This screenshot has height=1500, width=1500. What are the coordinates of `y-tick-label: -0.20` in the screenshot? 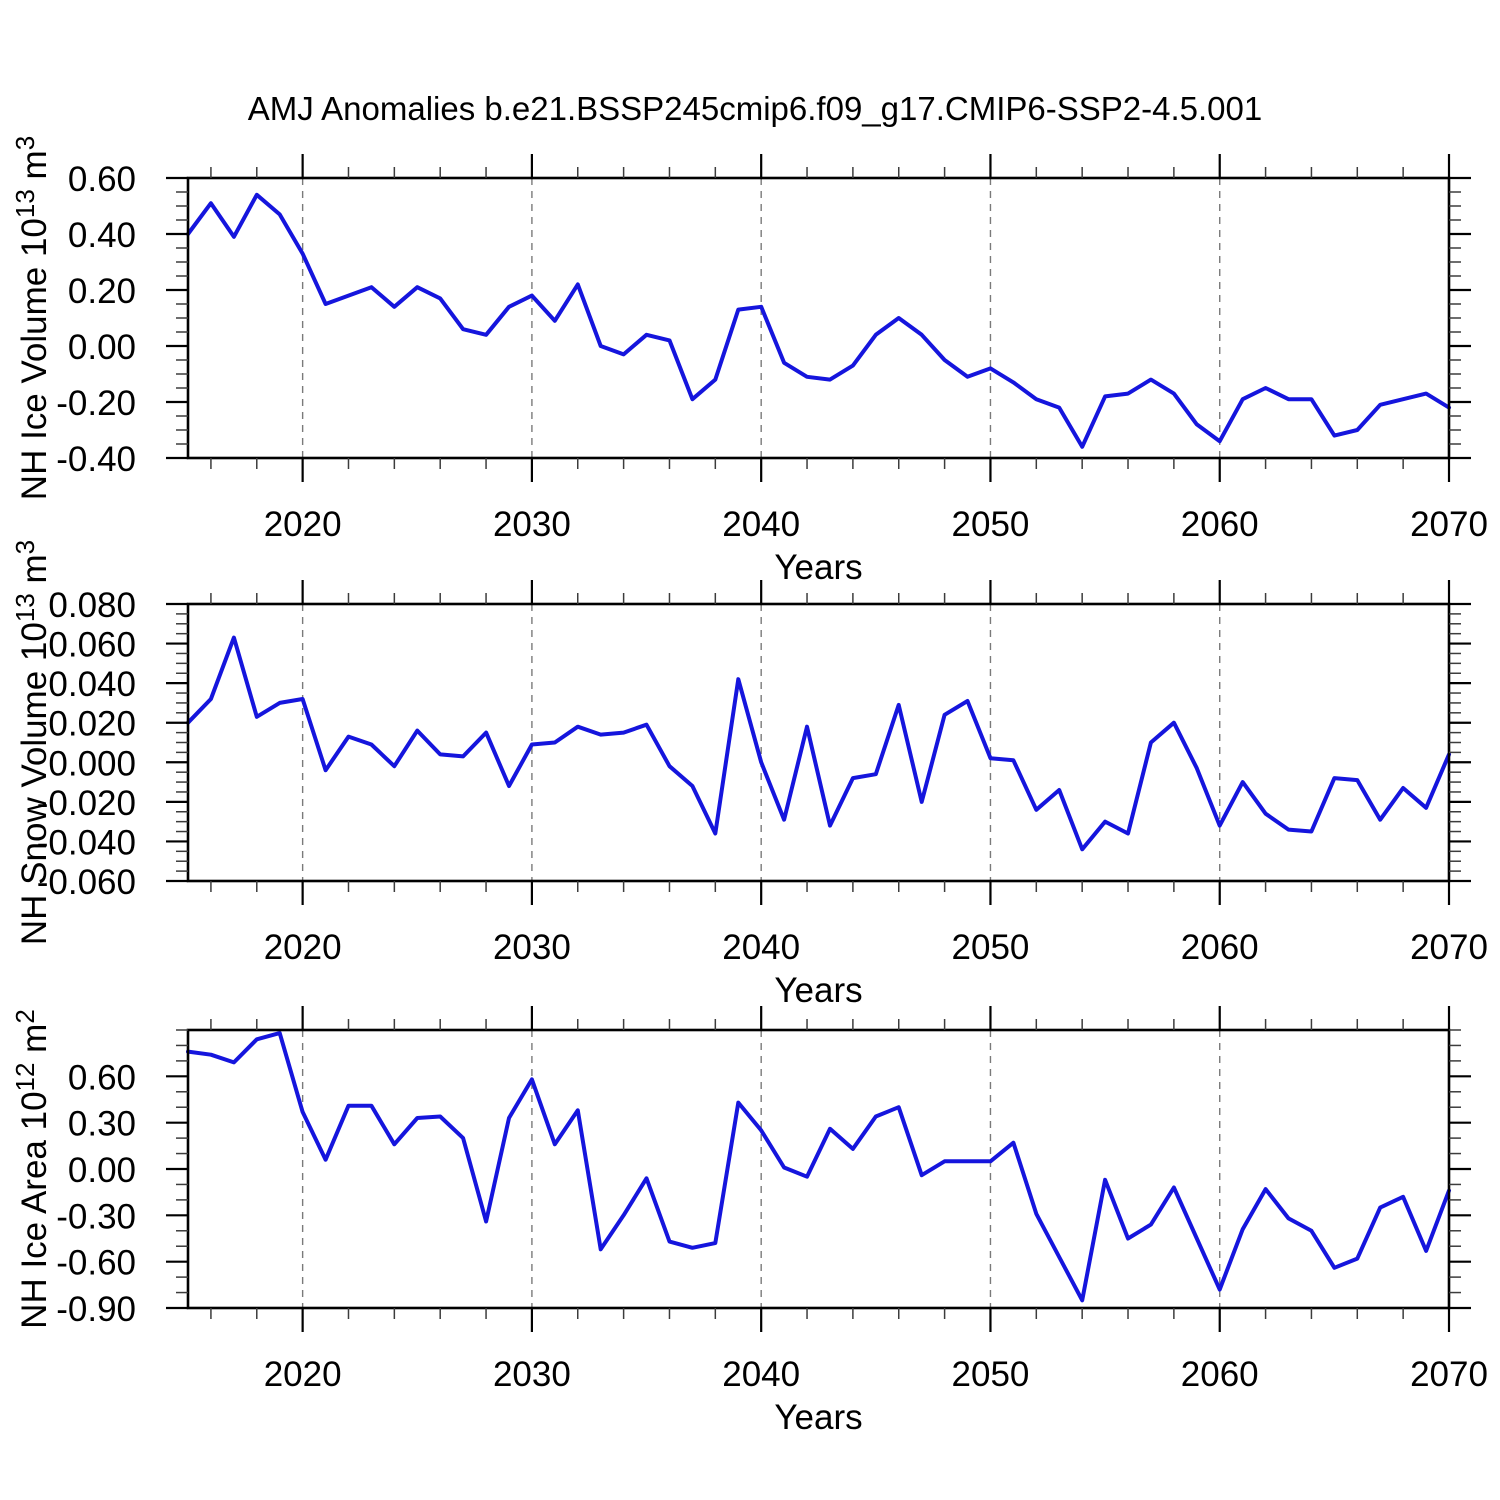 It's located at (96, 403).